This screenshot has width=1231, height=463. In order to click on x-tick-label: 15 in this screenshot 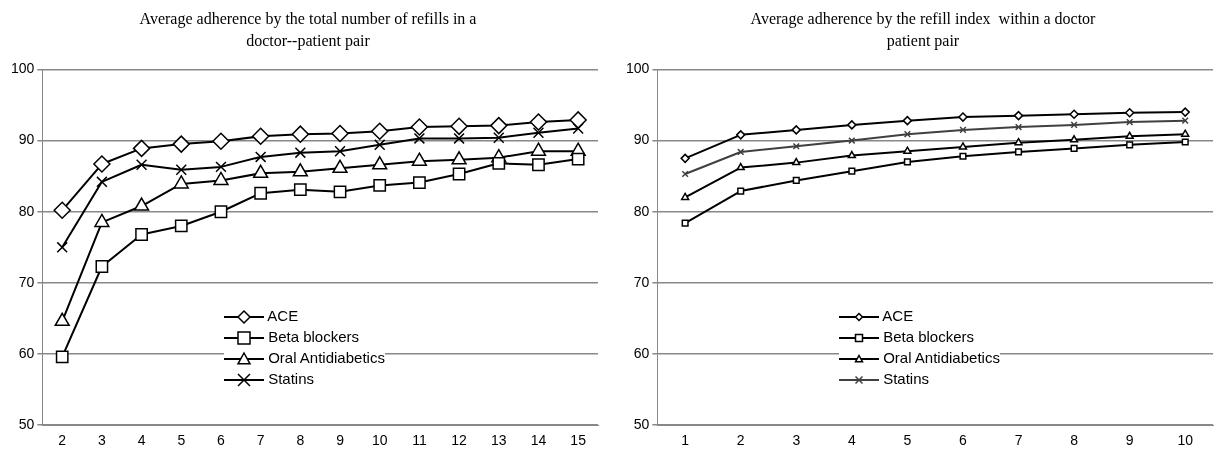, I will do `click(578, 440)`.